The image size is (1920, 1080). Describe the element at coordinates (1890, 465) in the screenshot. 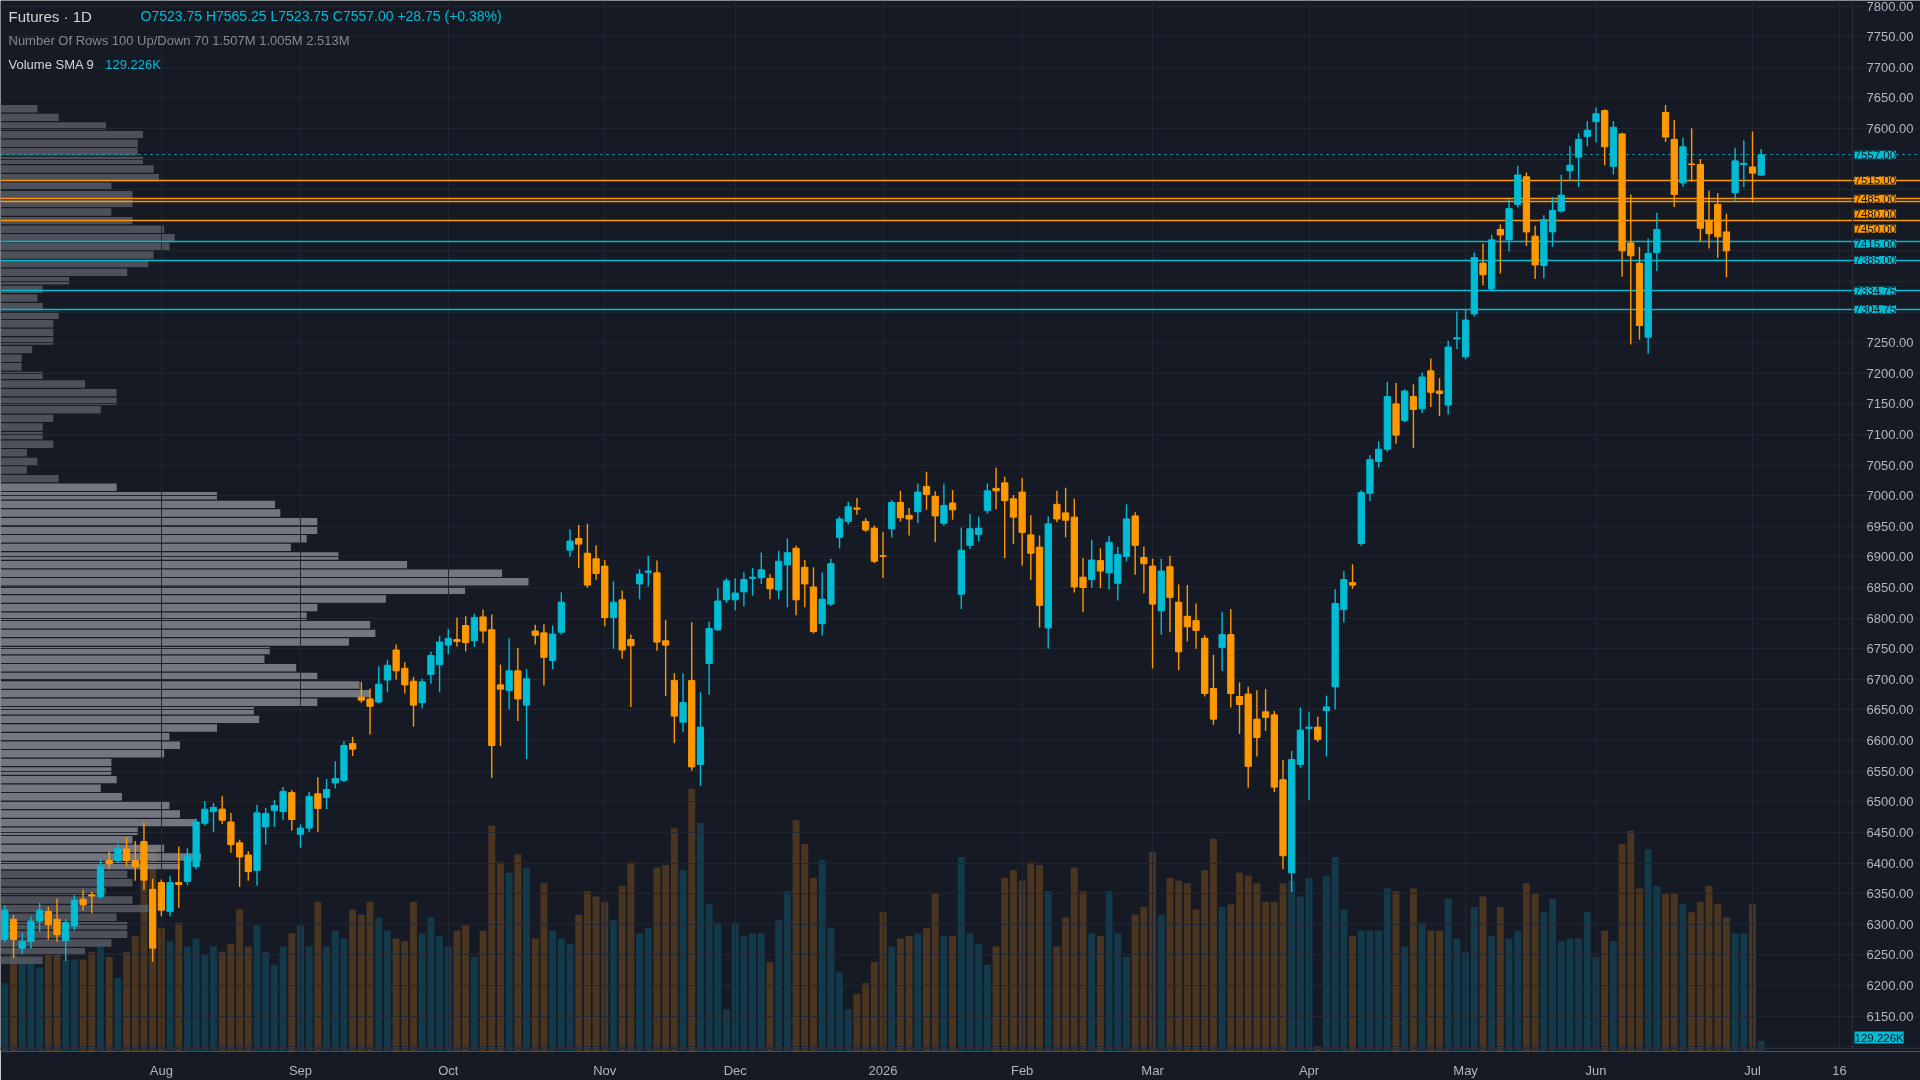

I see `y-tick-label: 7050.00` at that location.